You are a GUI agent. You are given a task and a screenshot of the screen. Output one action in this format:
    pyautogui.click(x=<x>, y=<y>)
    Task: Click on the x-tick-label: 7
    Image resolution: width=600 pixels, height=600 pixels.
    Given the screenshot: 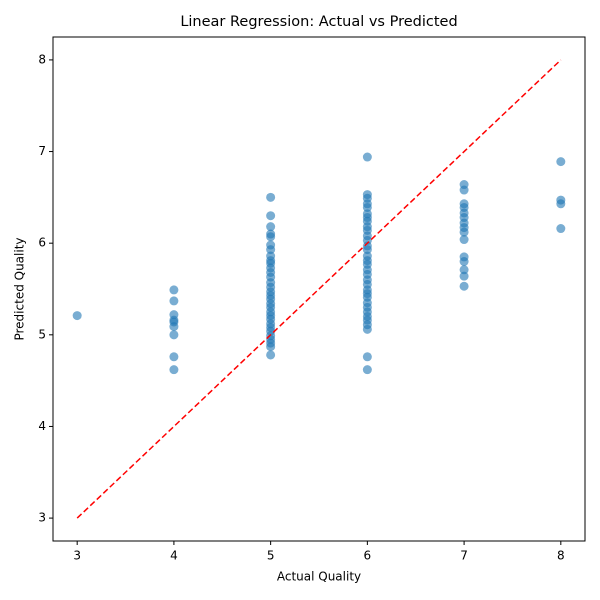 What is the action you would take?
    pyautogui.click(x=464, y=556)
    